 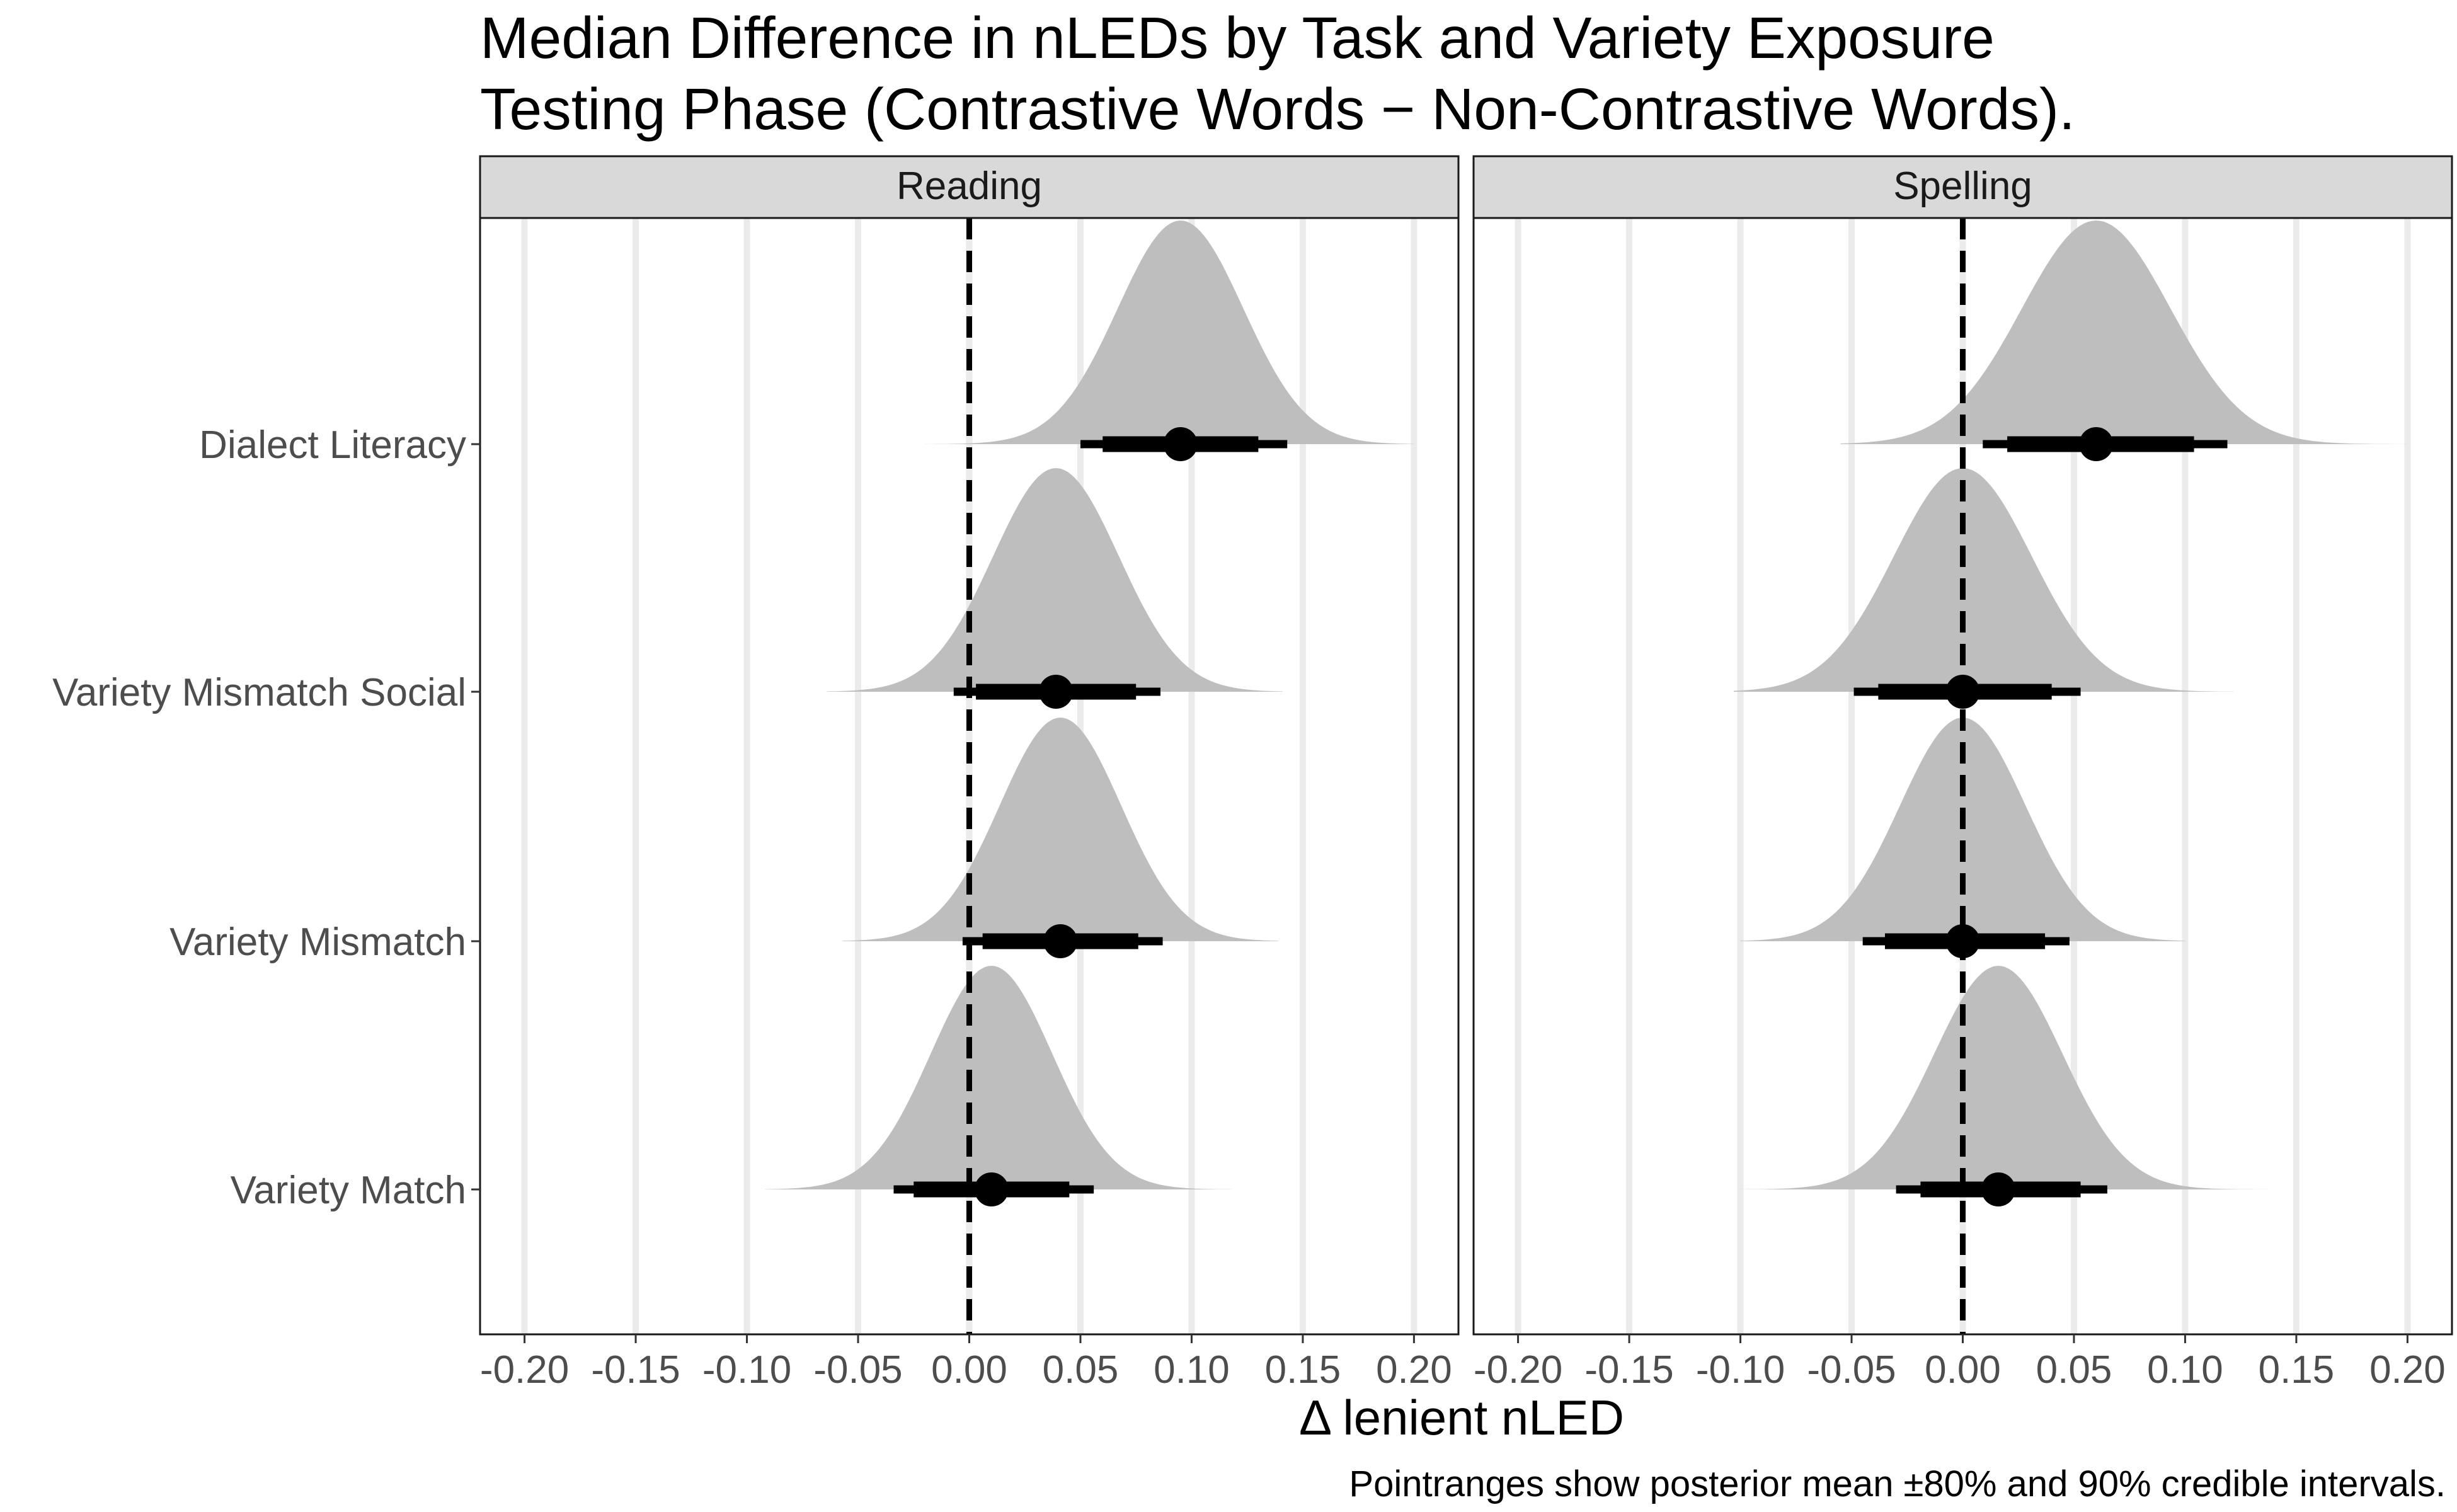 I want to click on density-spelling-variety-mismatch-social, so click(x=1984, y=580).